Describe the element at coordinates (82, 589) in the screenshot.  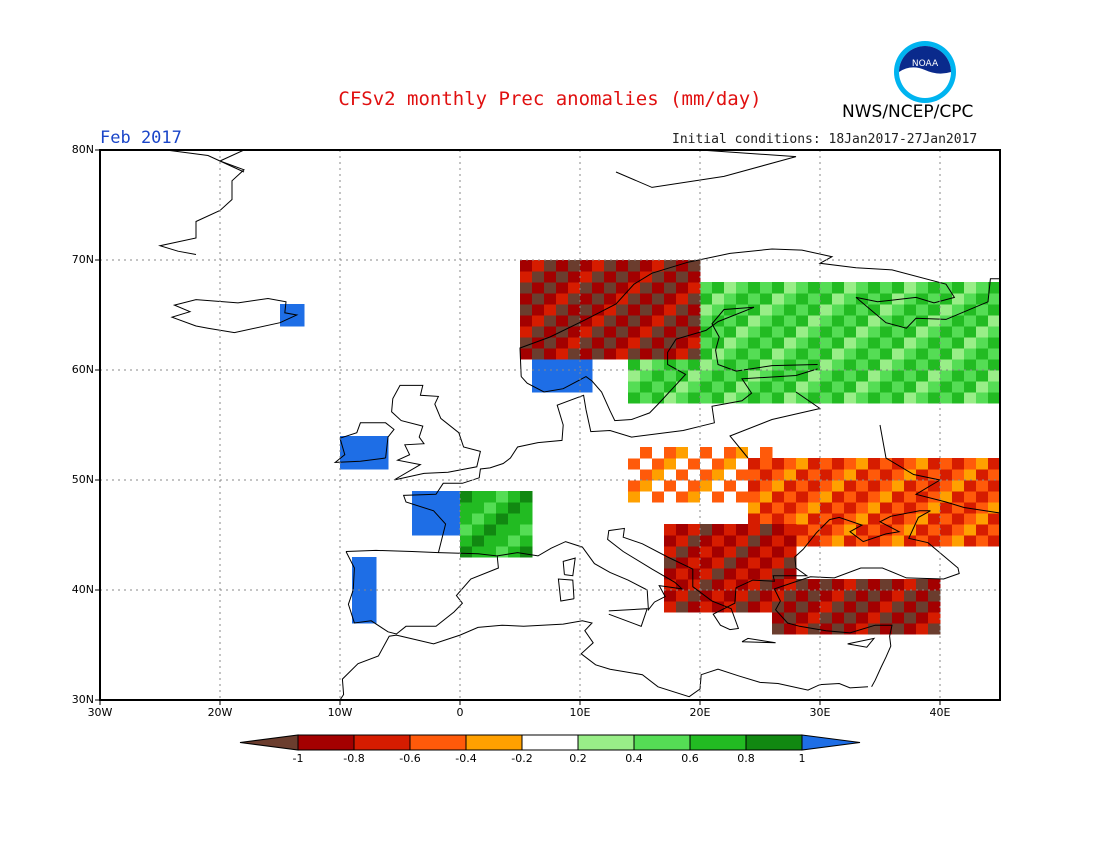
I see `lat-label: 40N` at that location.